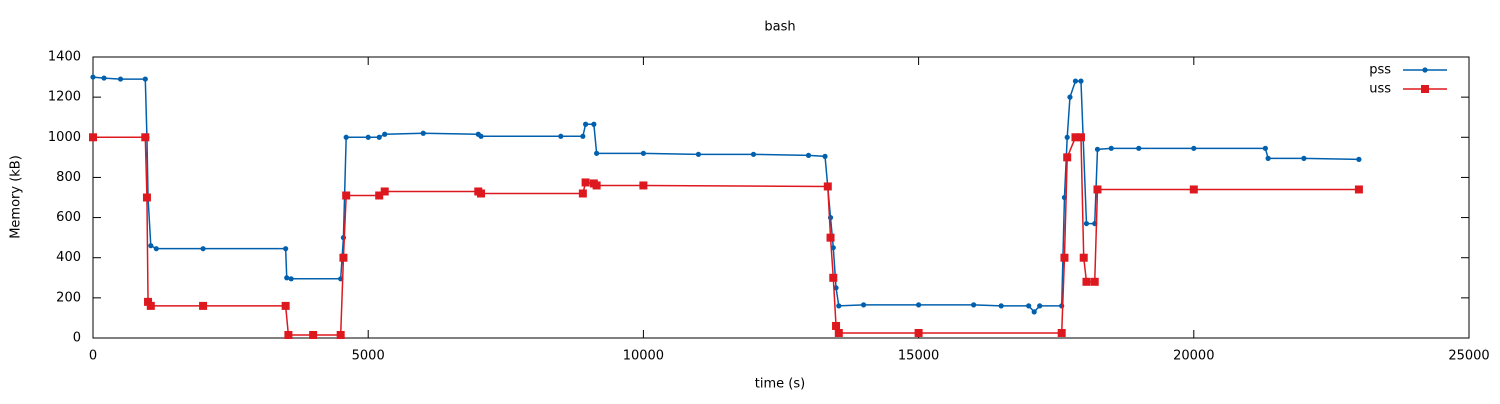  What do you see at coordinates (1468, 356) in the screenshot?
I see `x-tick-label: 25000` at bounding box center [1468, 356].